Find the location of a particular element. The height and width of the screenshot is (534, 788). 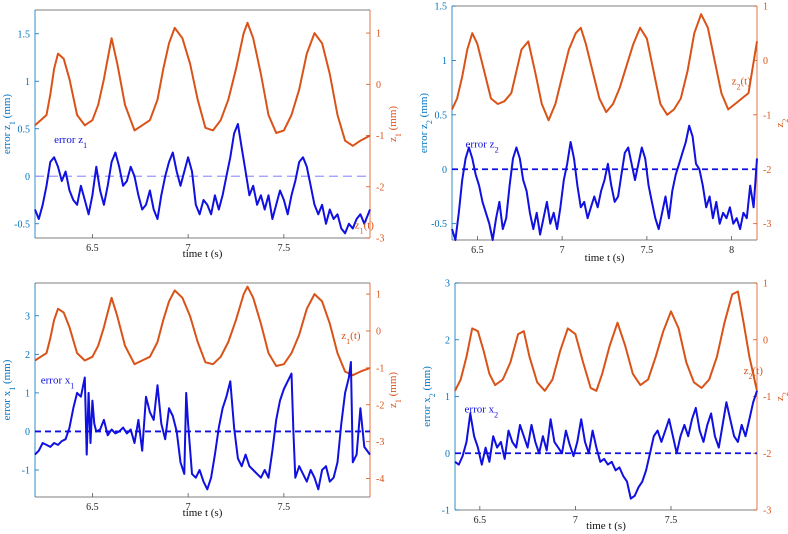

left-y-axis-label: error x2 (mm) is located at coordinates (429, 396).